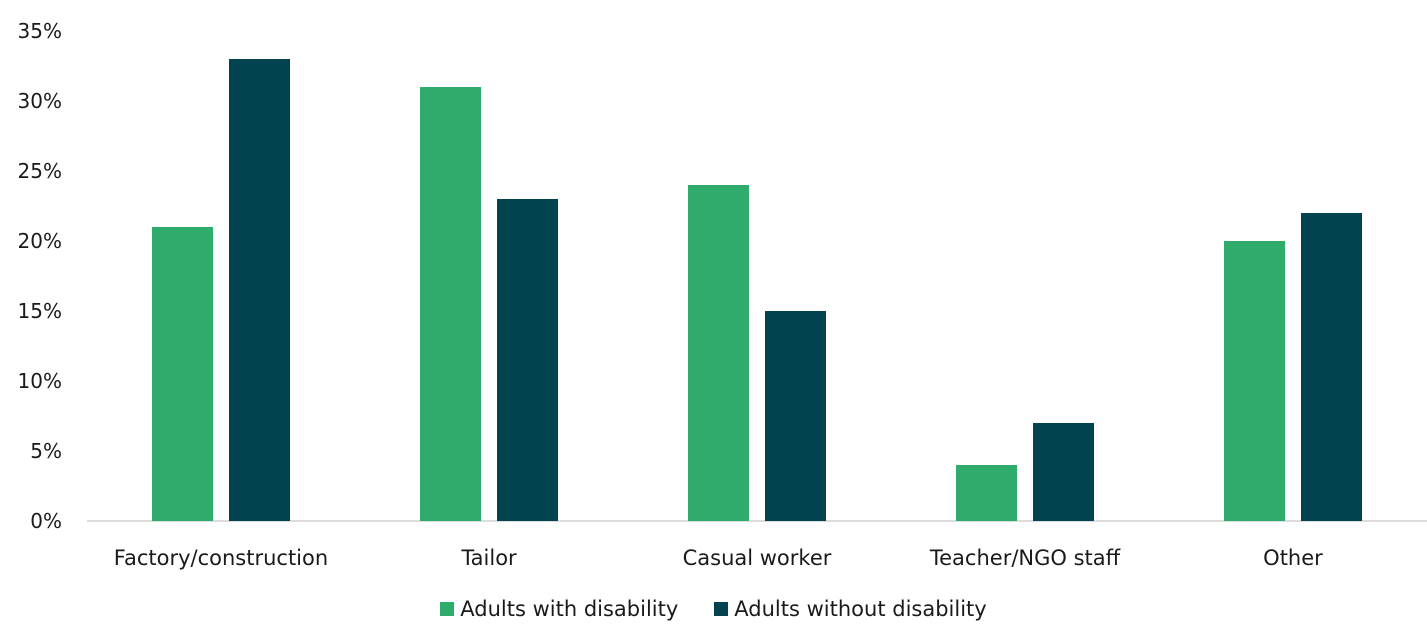  I want to click on legend-label-with-disability: Adults with disability, so click(569, 609).